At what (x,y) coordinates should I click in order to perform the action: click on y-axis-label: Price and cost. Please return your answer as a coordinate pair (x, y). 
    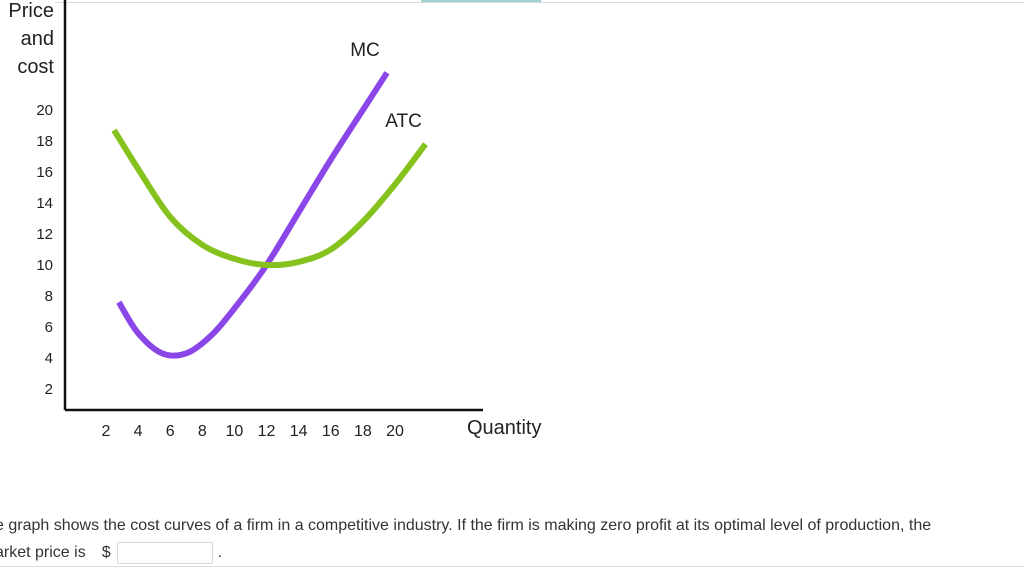
    Looking at the image, I should click on (31, 39).